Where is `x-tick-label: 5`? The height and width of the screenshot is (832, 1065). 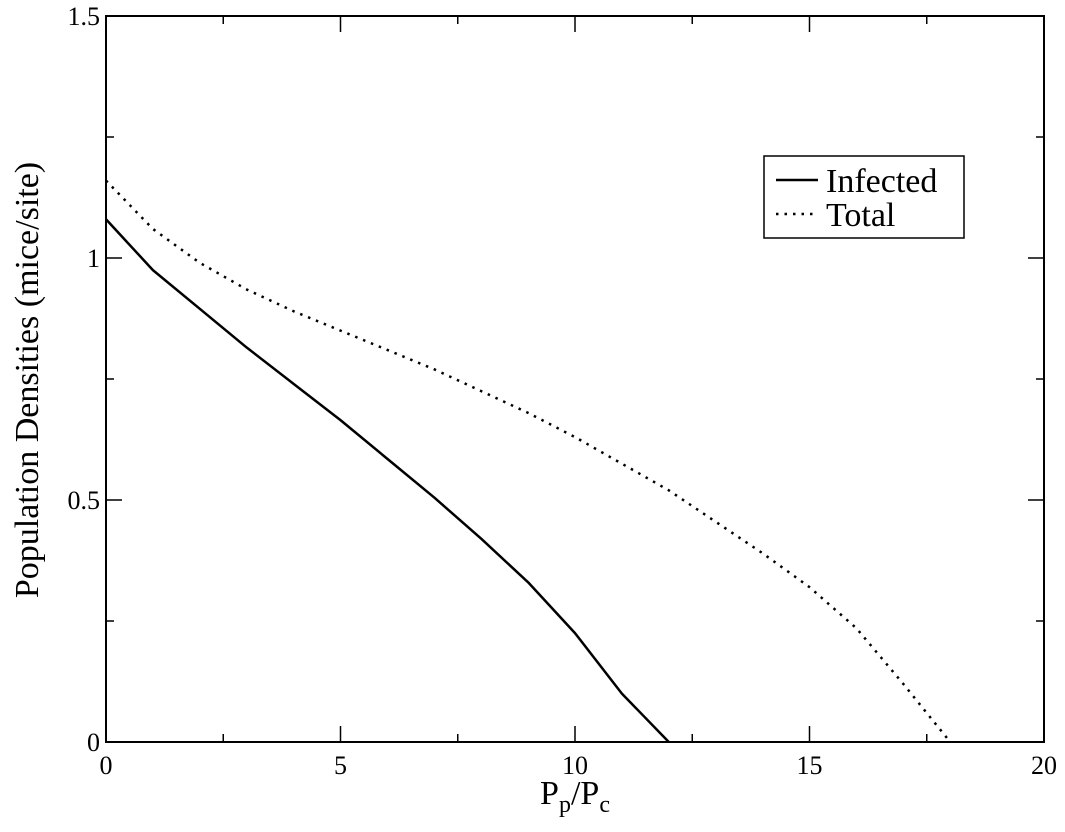
x-tick-label: 5 is located at coordinates (340, 765).